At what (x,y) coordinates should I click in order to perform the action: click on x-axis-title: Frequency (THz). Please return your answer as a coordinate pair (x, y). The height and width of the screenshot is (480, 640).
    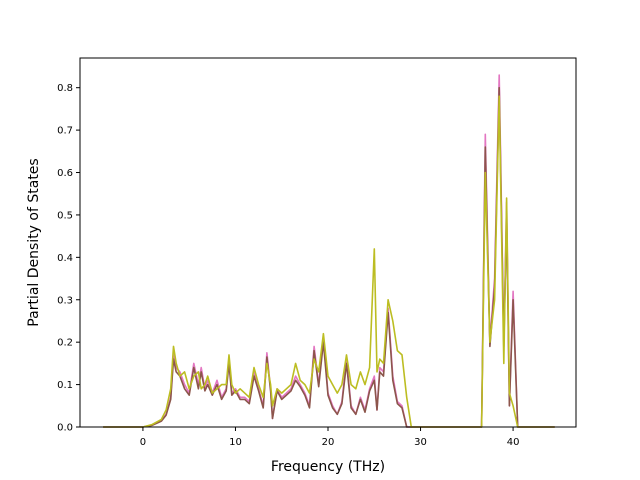
    Looking at the image, I should click on (328, 467).